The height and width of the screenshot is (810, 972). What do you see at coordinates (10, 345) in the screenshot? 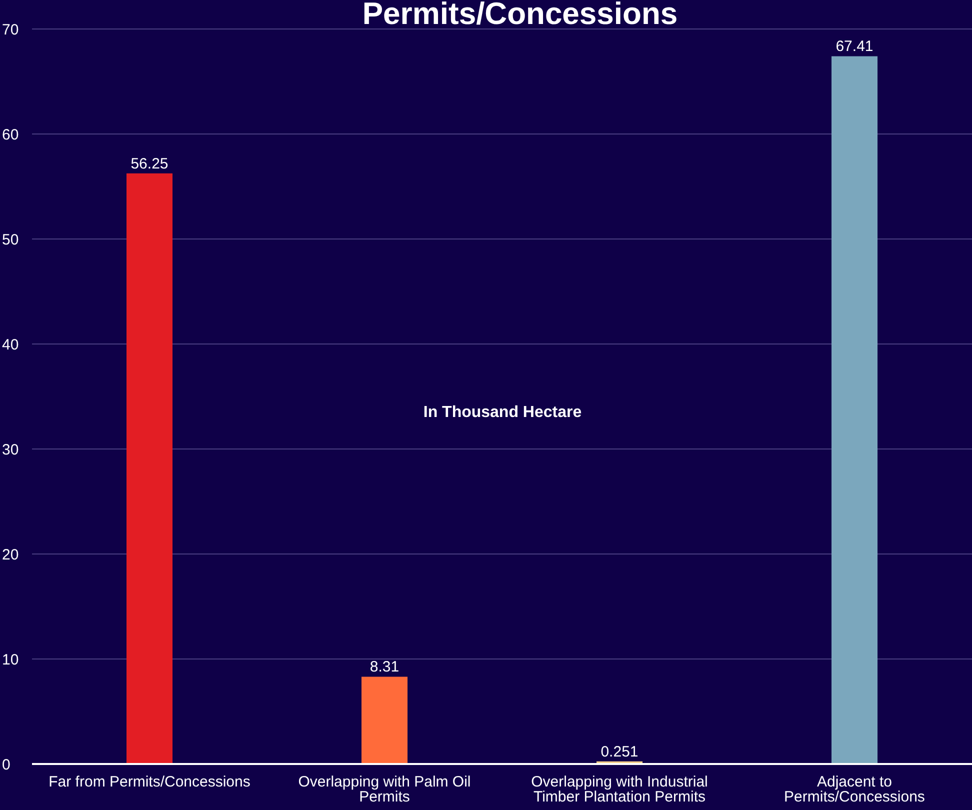
I see `y-tick-label: 40` at bounding box center [10, 345].